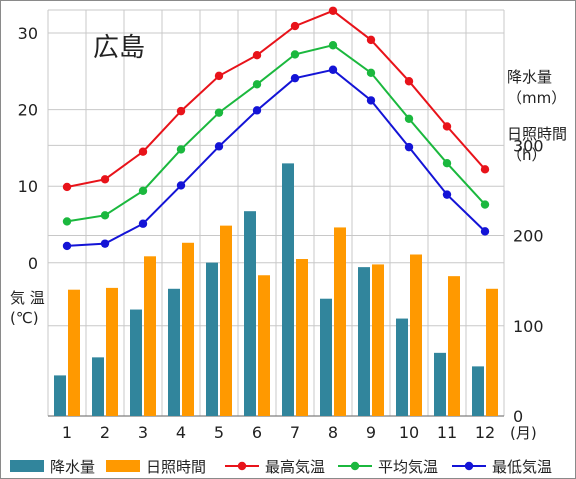 The width and height of the screenshot is (576, 479). Describe the element at coordinates (295, 432) in the screenshot. I see `x-tick-label: 7` at that location.